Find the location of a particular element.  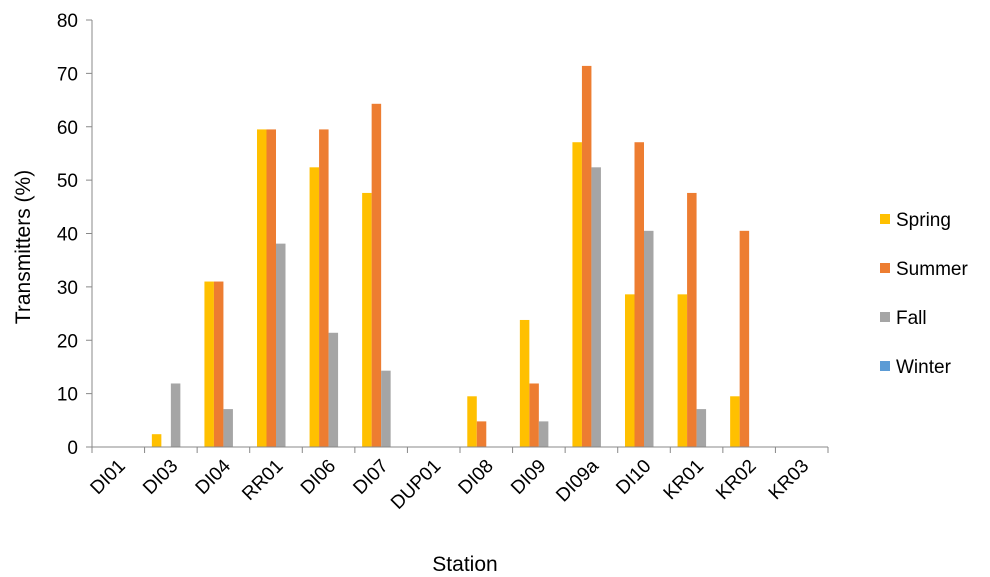

legend: Spring Summer Fall Winter is located at coordinates (924, 294).